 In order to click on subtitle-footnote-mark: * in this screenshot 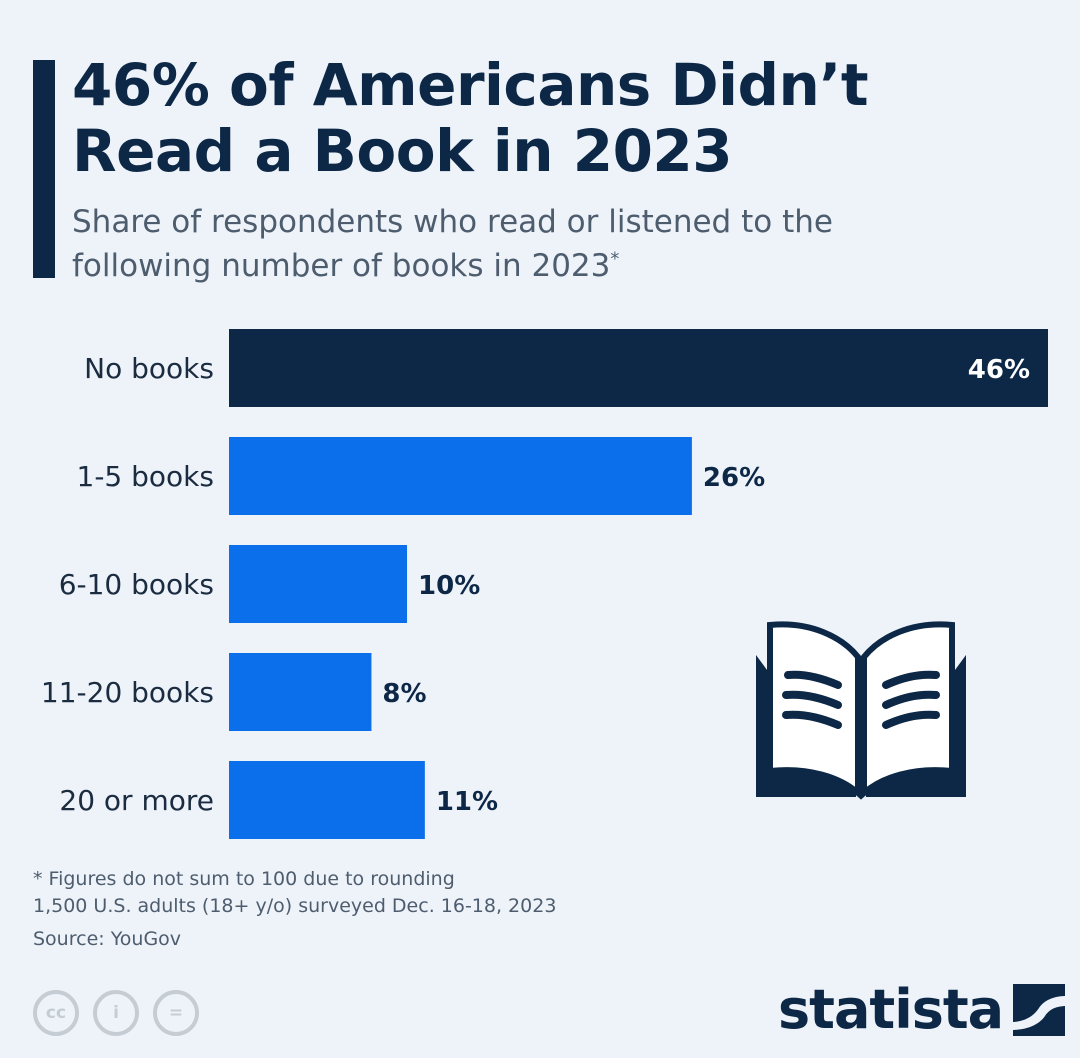, I will do `click(615, 259)`.